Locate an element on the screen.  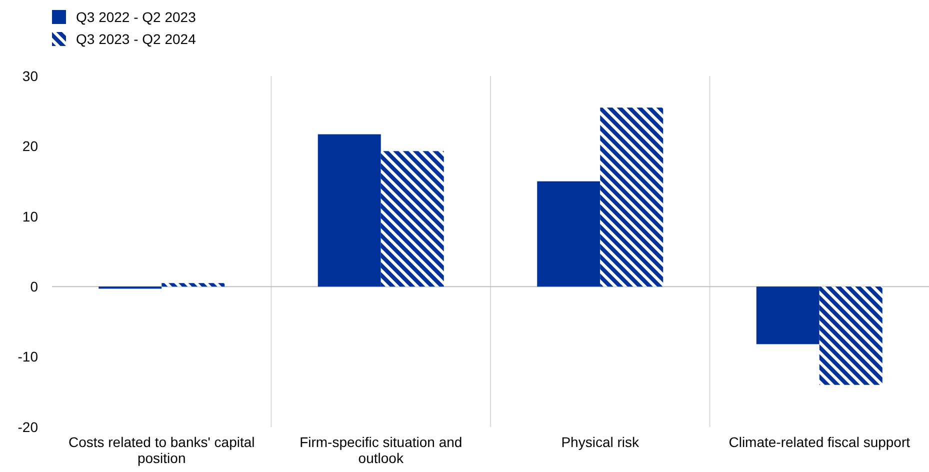
y-tick-label: 20 is located at coordinates (30, 146).